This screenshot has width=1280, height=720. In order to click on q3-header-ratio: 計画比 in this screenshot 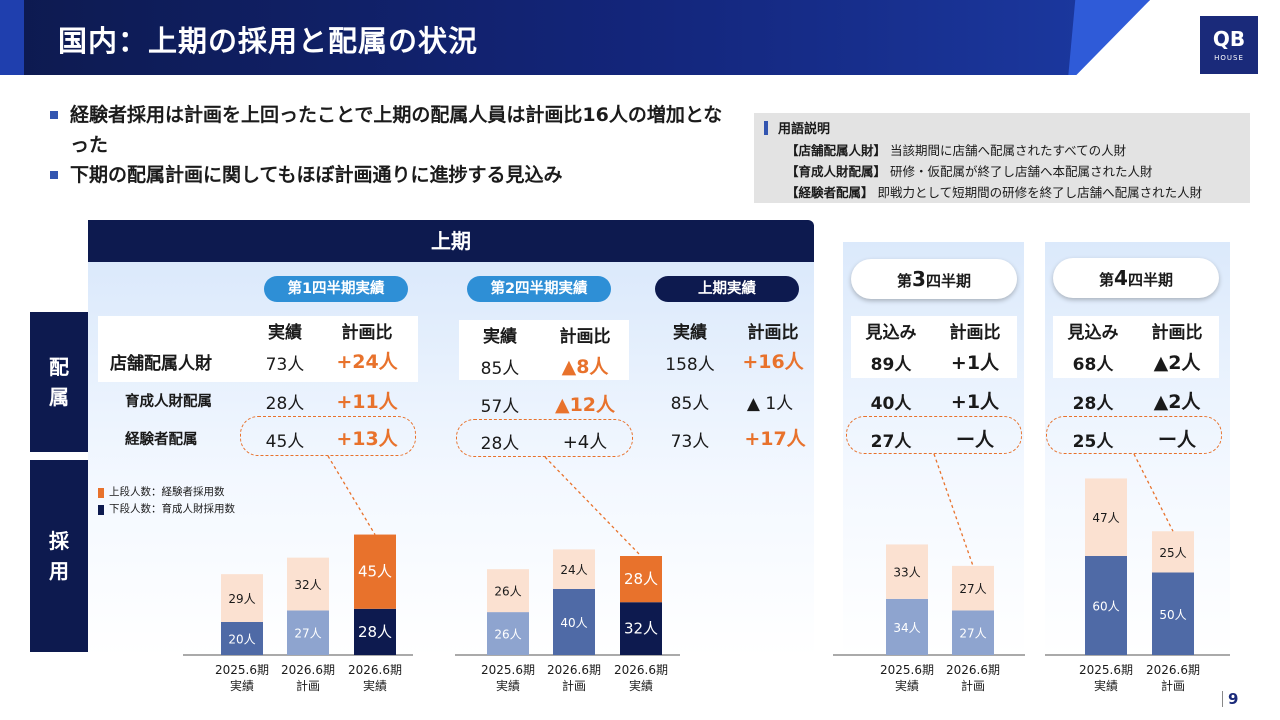, I will do `click(975, 333)`.